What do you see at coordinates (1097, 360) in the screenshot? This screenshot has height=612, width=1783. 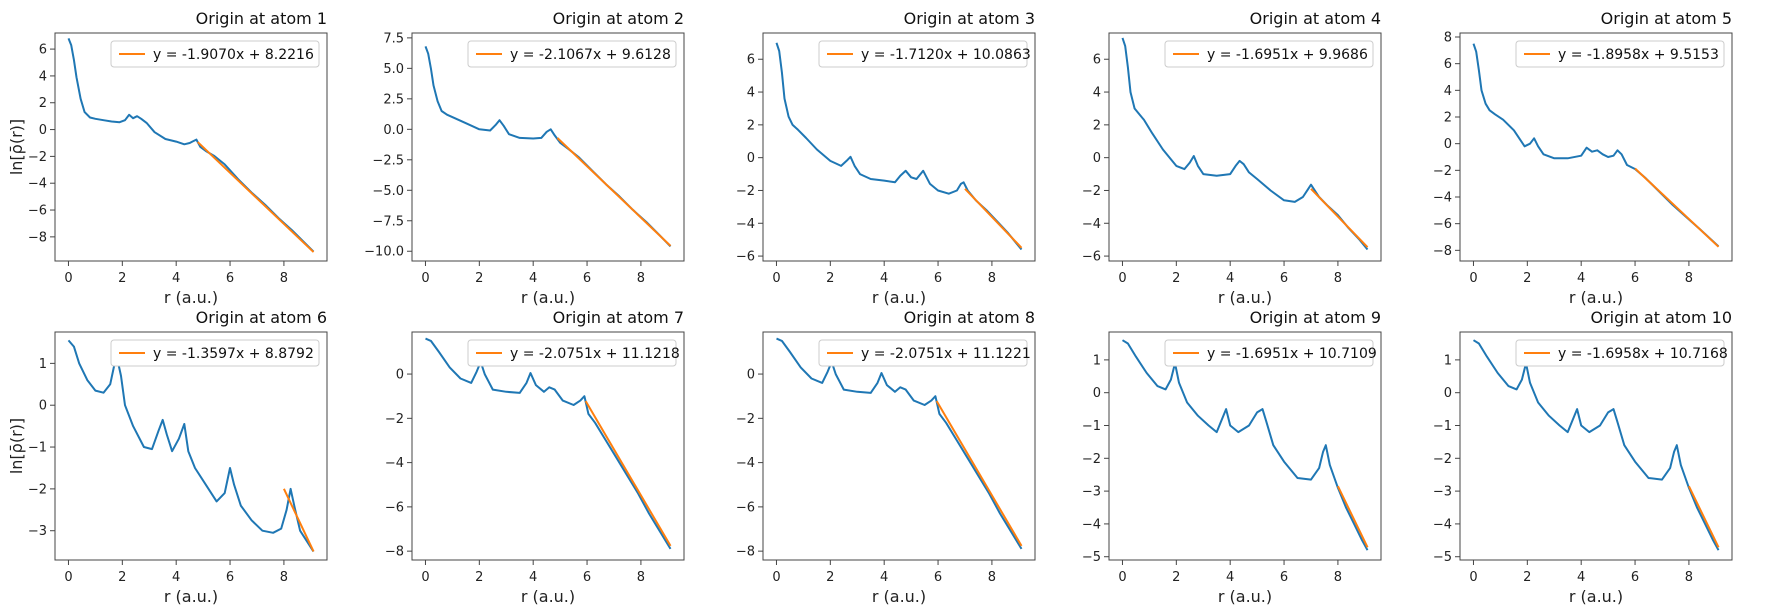 I see `y-tick-label: 1` at bounding box center [1097, 360].